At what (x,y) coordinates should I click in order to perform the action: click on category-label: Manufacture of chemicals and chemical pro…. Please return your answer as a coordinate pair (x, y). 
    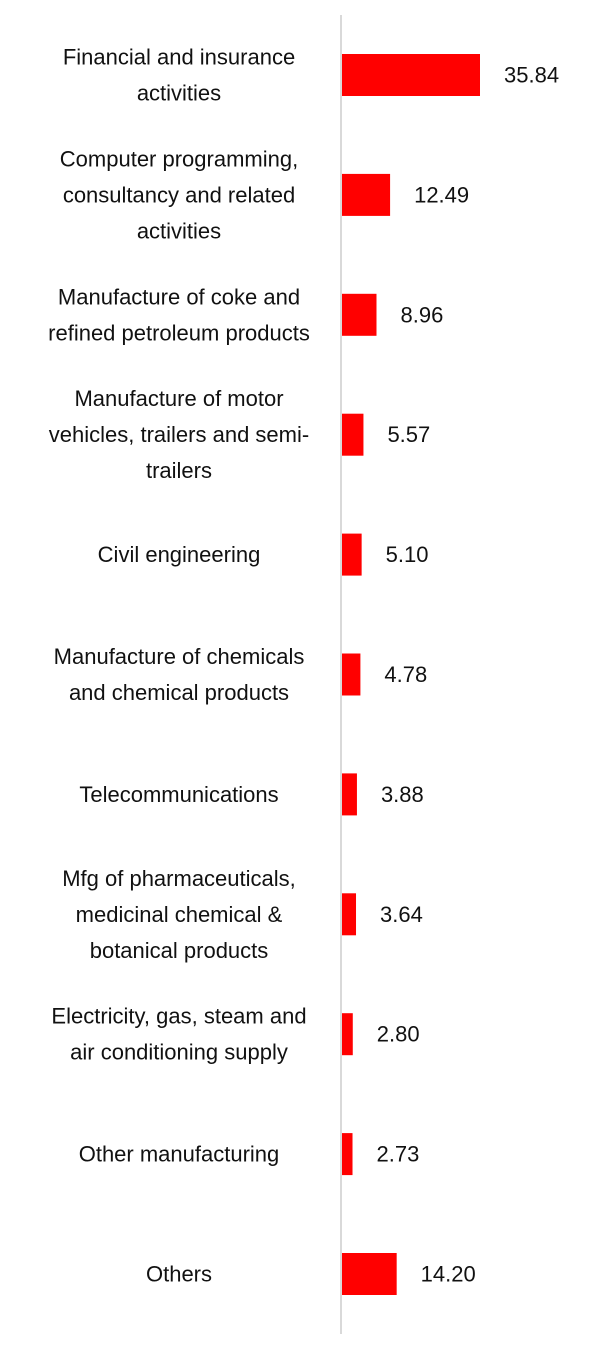
    Looking at the image, I should click on (179, 674).